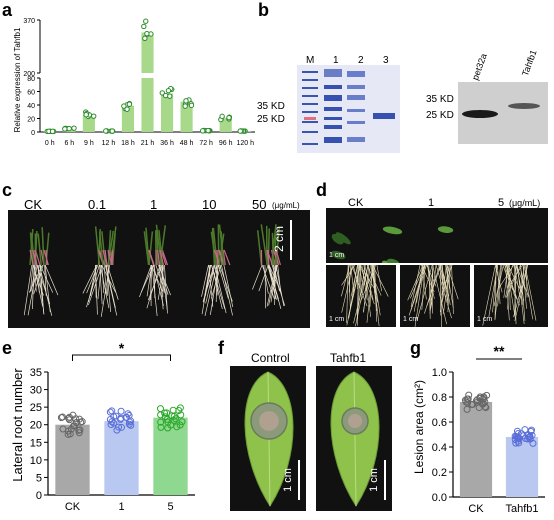 This screenshot has width=554, height=520. Describe the element at coordinates (147, 76) in the screenshot. I see `chart-a-bars` at that location.